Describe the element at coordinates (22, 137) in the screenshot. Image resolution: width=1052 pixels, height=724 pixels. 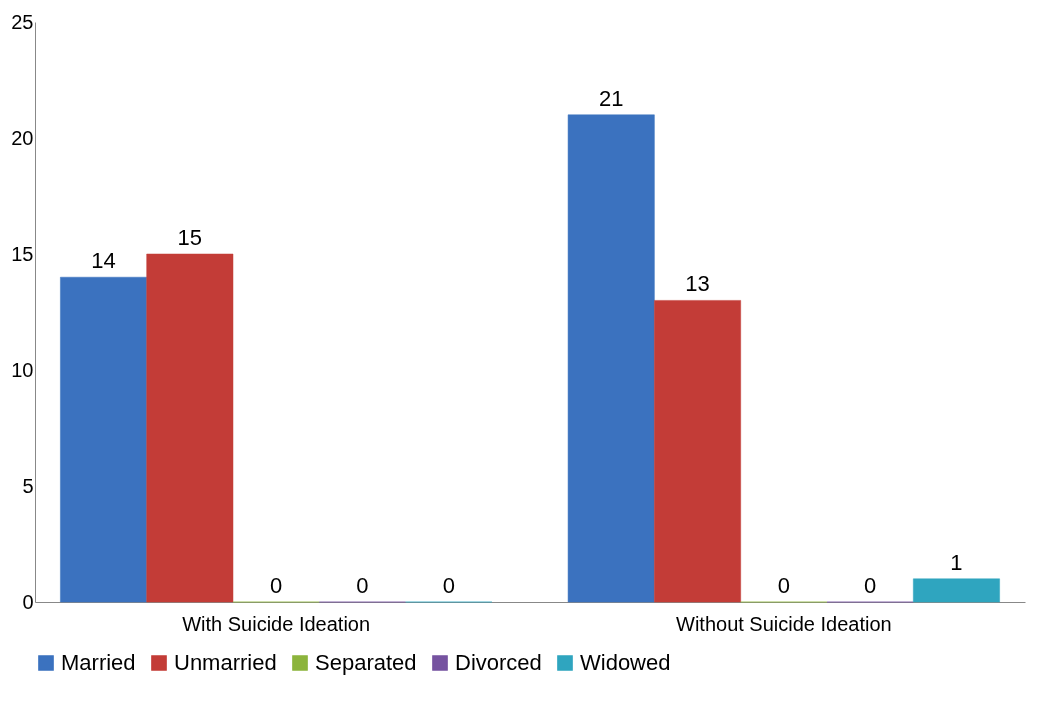
I see `y-tick-label: 20` at that location.